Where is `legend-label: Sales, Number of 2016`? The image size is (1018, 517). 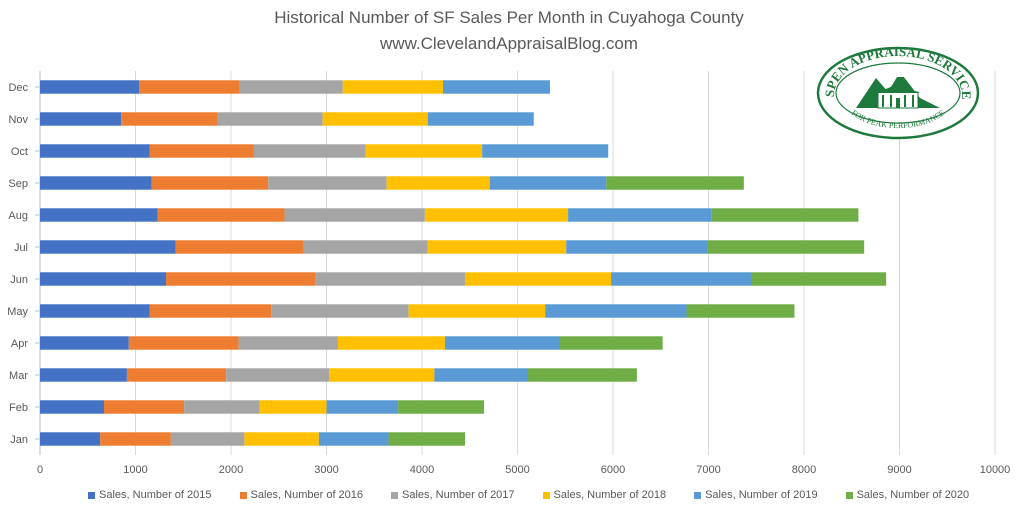
legend-label: Sales, Number of 2016 is located at coordinates (307, 495).